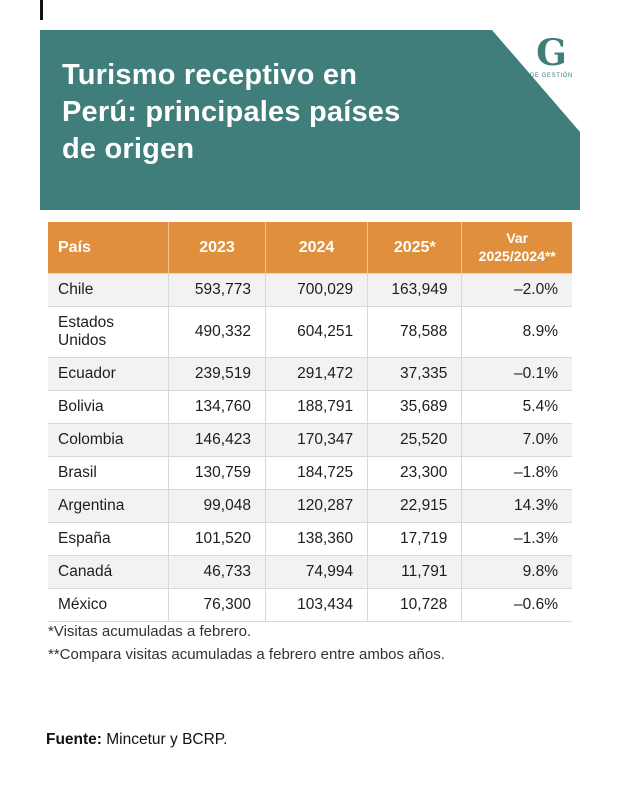  I want to click on country-cell: Ecuador, so click(108, 374).